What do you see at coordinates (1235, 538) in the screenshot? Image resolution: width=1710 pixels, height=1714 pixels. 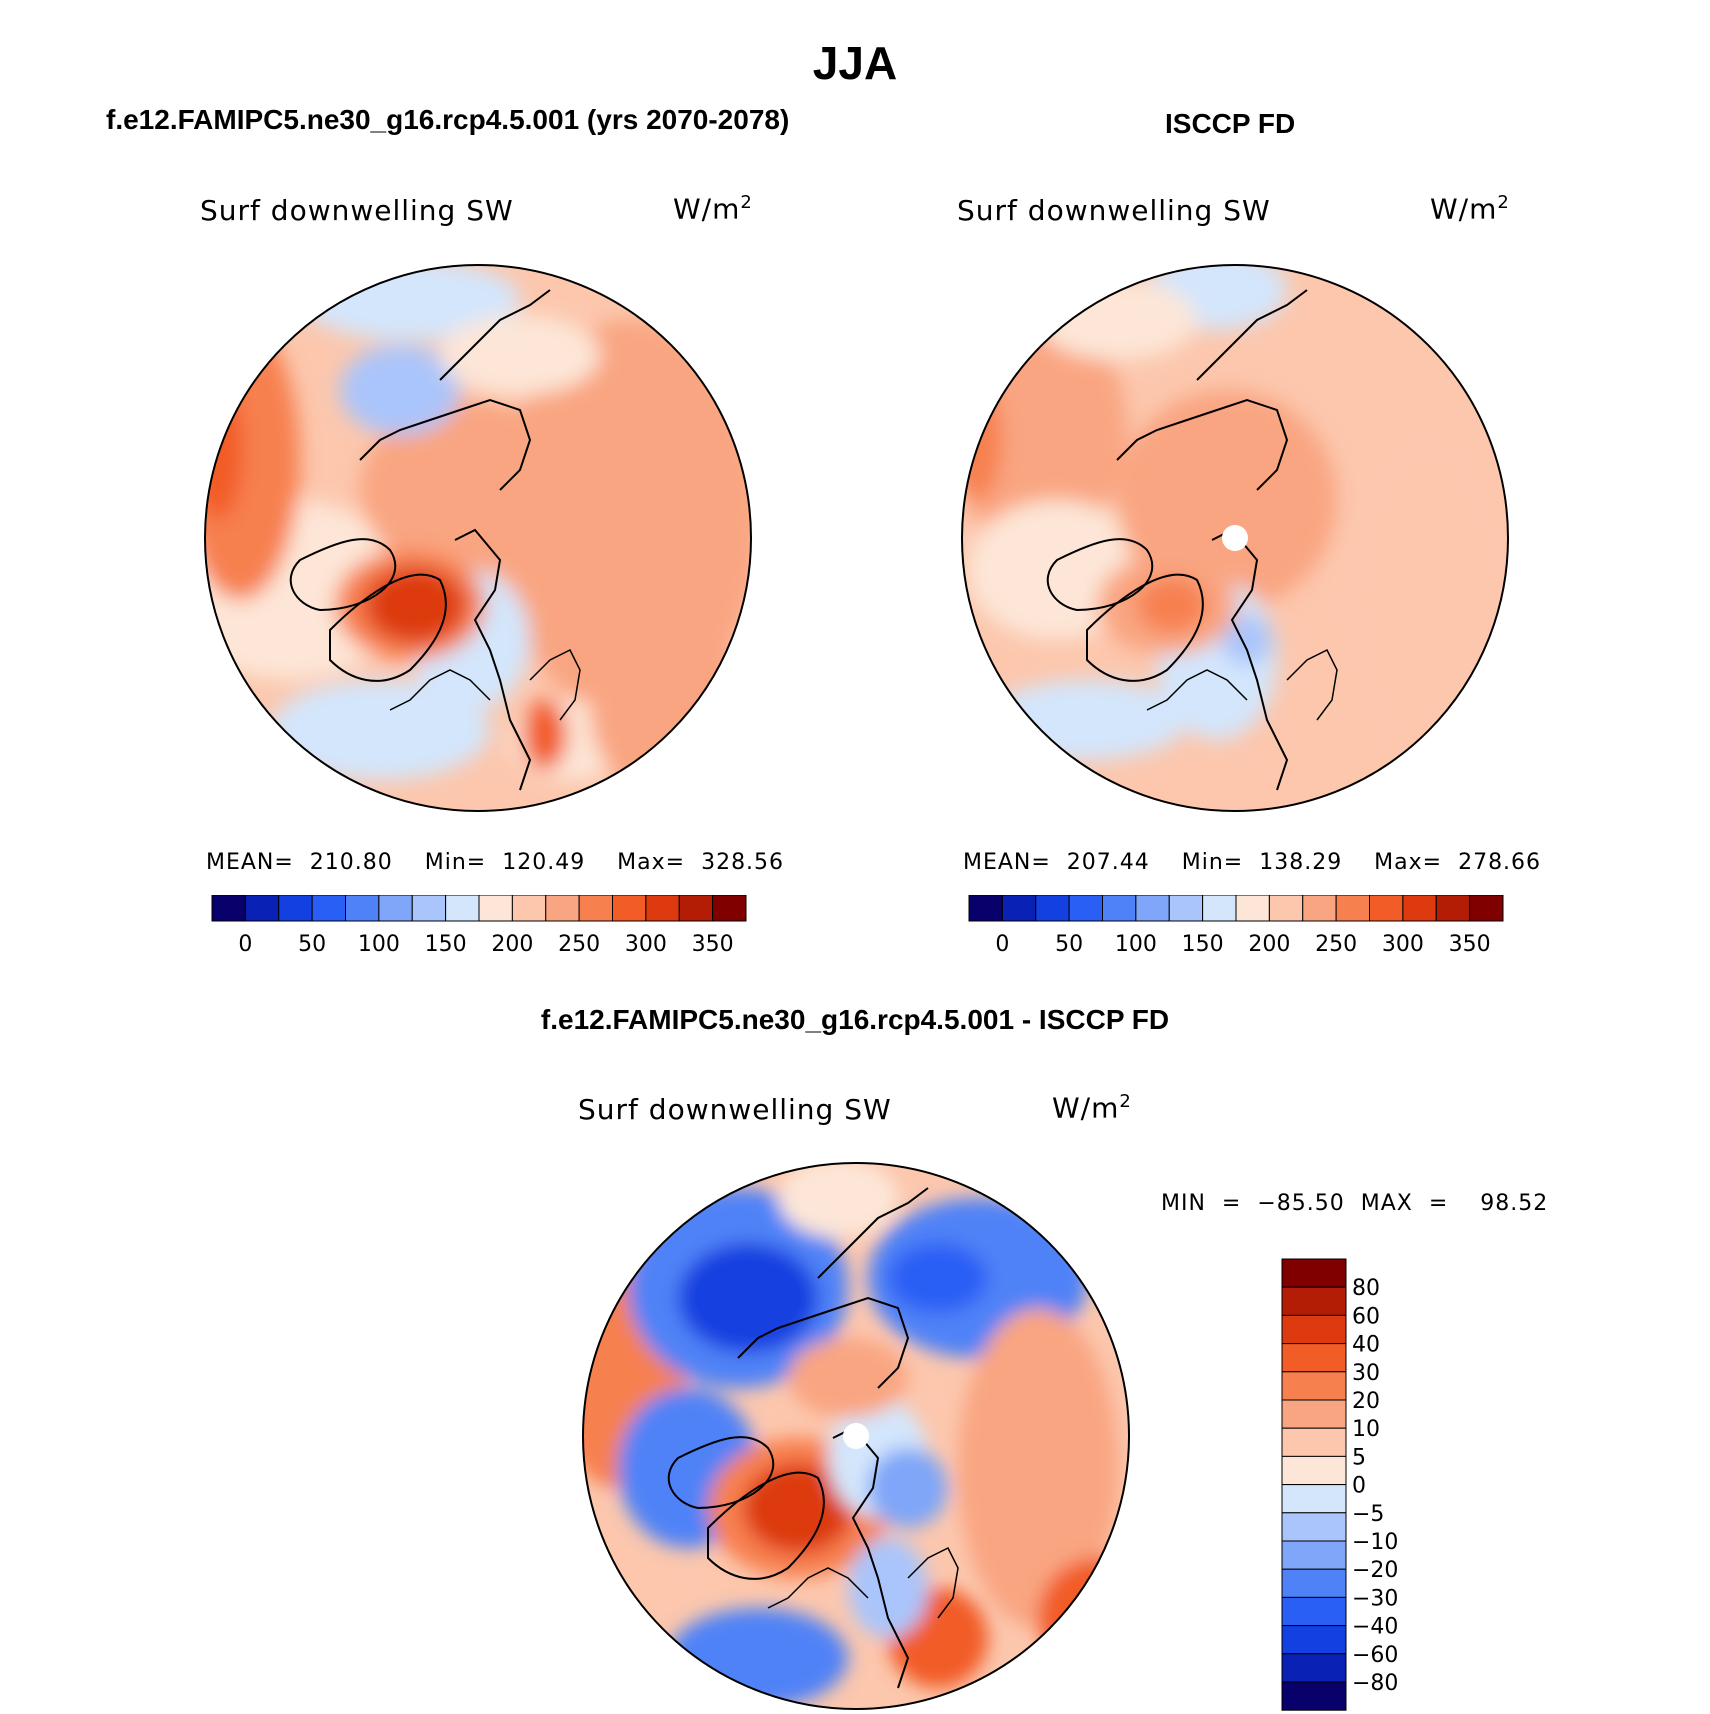 I see `polar-map-obs` at bounding box center [1235, 538].